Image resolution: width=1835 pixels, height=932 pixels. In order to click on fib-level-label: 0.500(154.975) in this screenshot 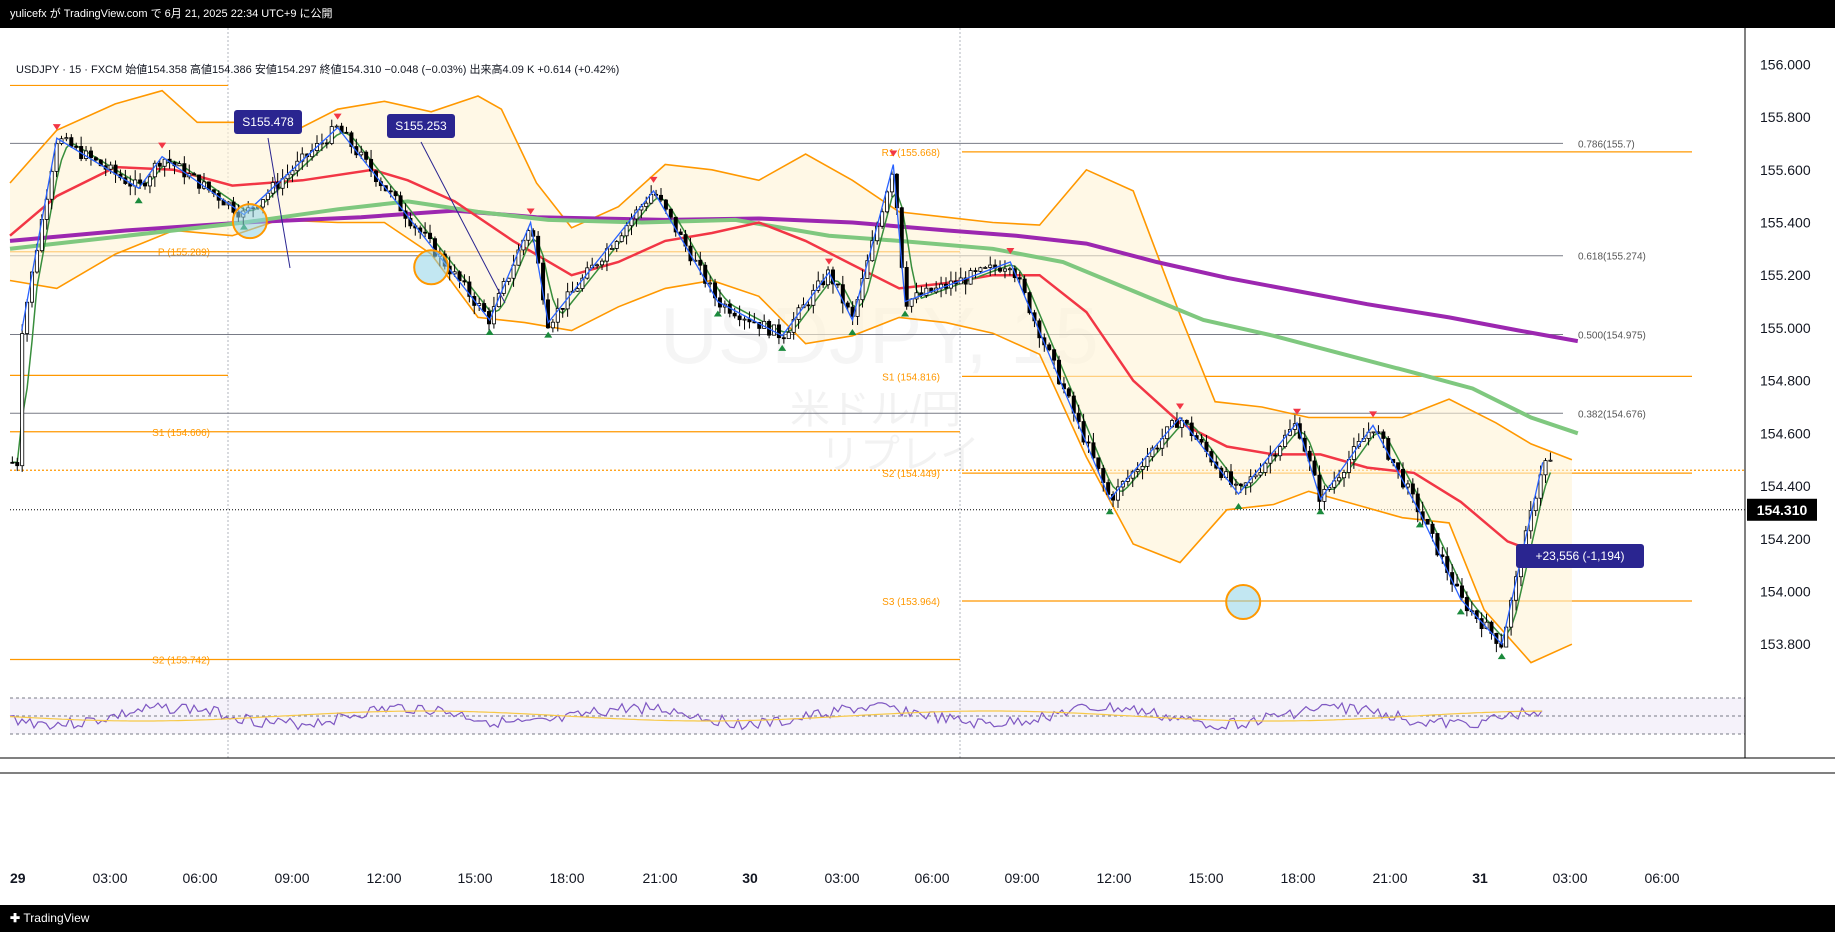, I will do `click(1612, 336)`.